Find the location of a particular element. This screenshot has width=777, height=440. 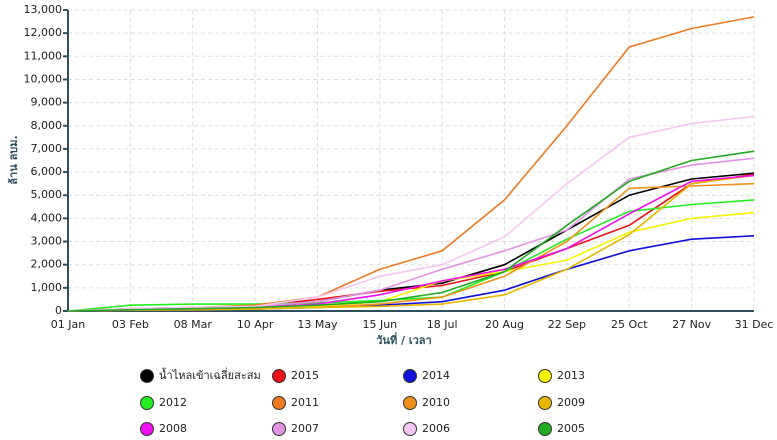

y-tick-label: 12,000 is located at coordinates (43, 32).